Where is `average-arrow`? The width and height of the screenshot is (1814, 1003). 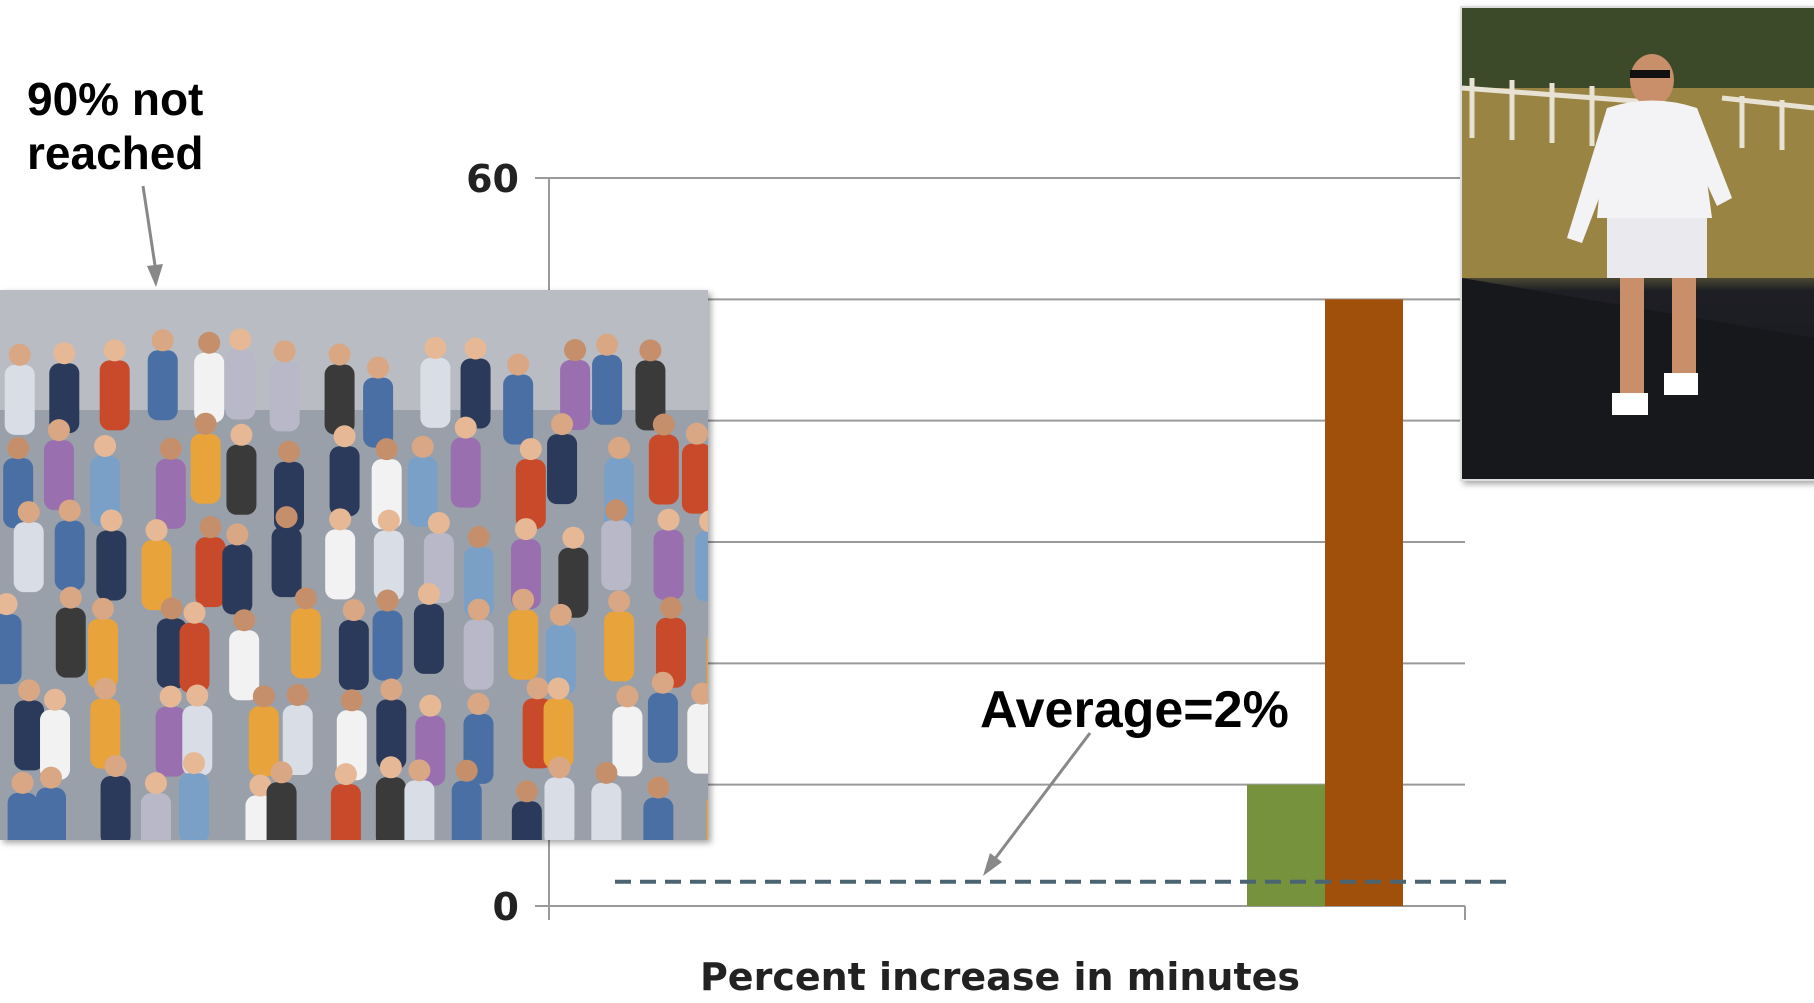
average-arrow is located at coordinates (1040, 798).